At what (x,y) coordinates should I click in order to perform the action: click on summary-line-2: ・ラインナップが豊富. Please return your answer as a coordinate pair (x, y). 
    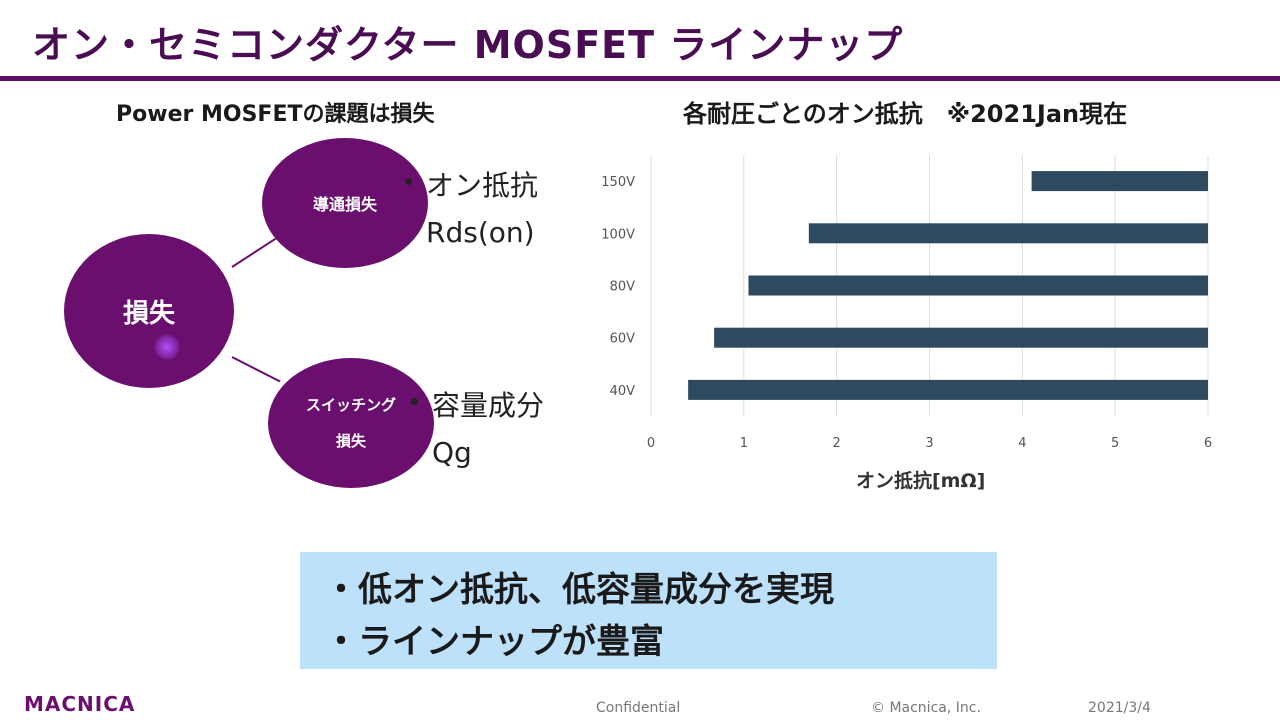
    Looking at the image, I should click on (494, 642).